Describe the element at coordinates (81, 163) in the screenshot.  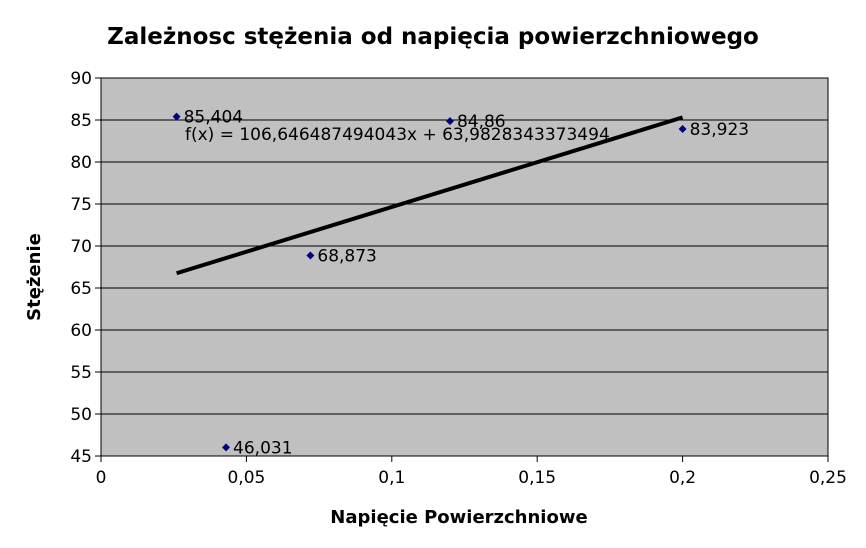
I see `y-tick-label: 80` at that location.